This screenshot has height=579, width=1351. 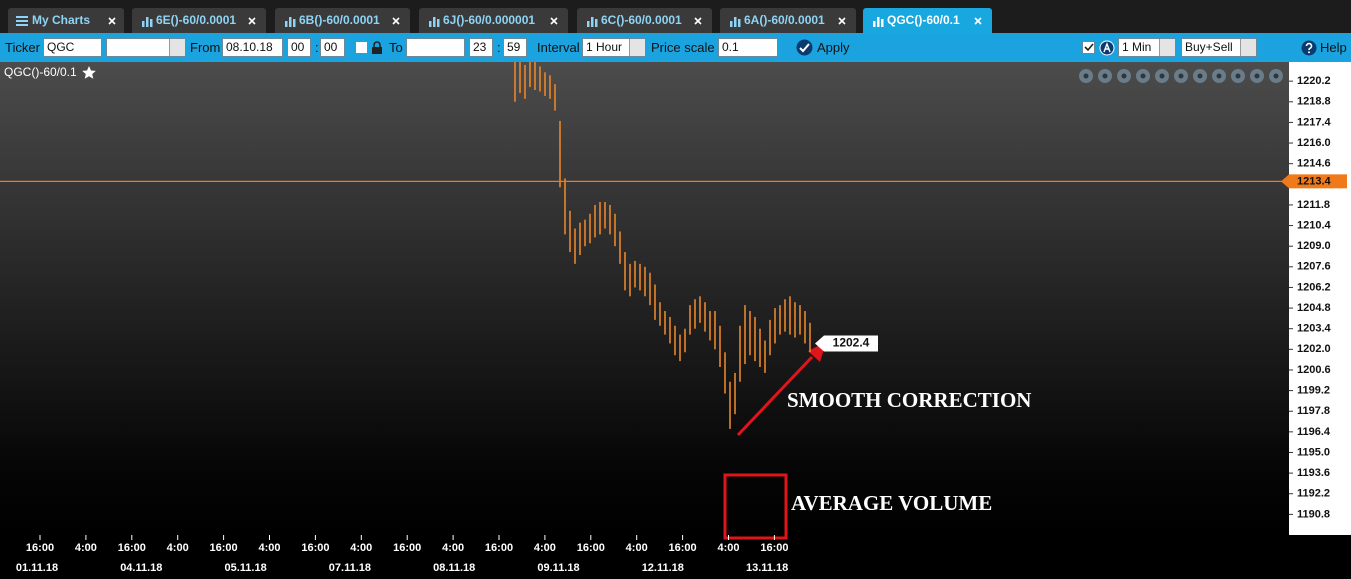 What do you see at coordinates (1147, 47) in the screenshot?
I see `detail-interval-select: 1 Min` at bounding box center [1147, 47].